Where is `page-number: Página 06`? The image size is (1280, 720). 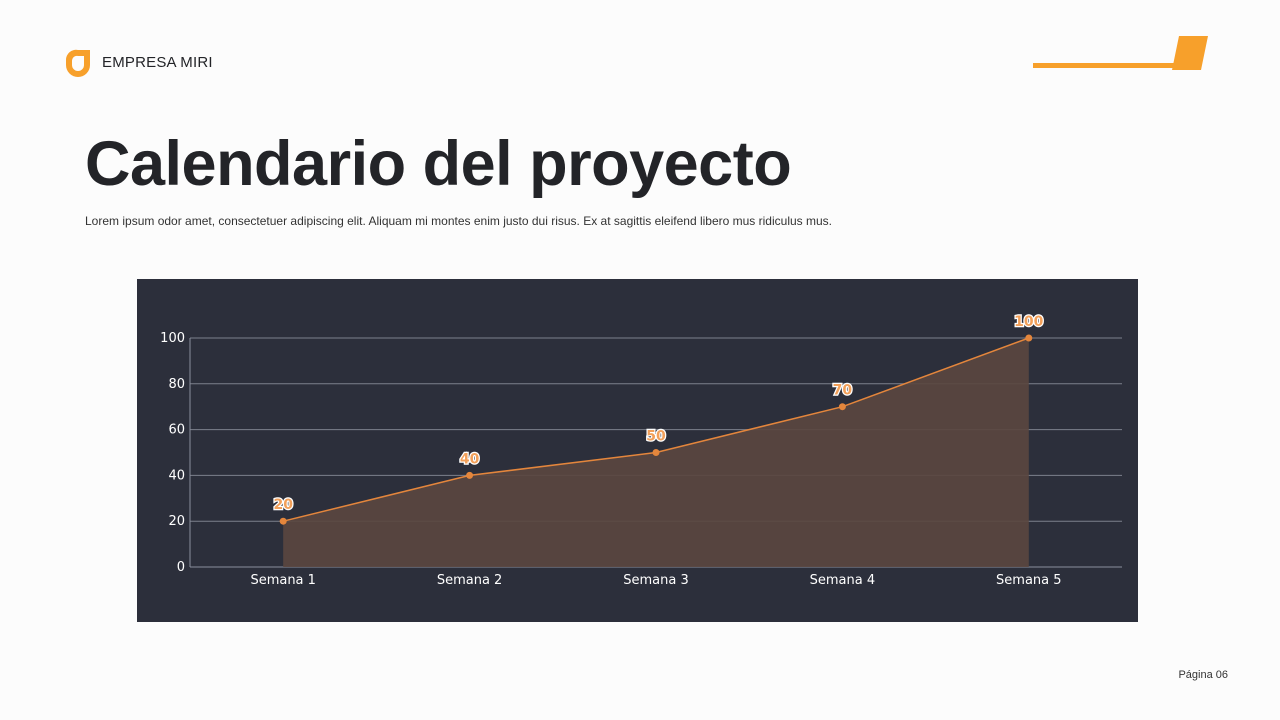
page-number: Página 06 is located at coordinates (1203, 675).